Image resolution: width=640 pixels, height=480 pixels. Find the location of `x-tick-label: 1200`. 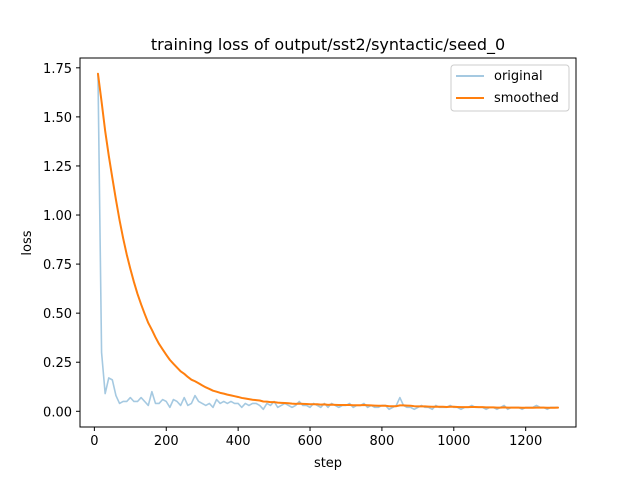

x-tick-label: 1200 is located at coordinates (525, 441).